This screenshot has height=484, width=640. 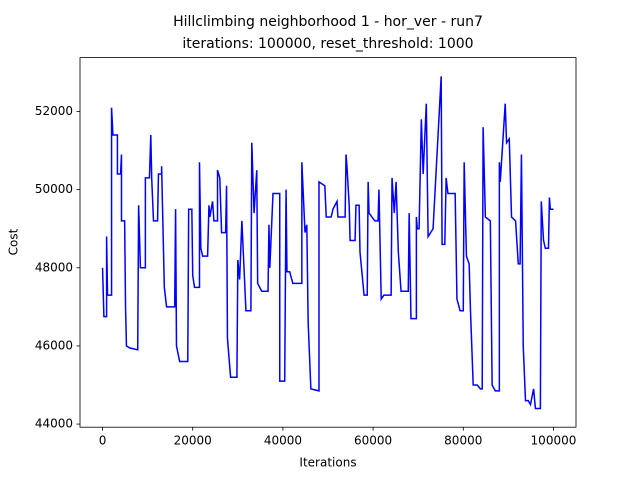 What do you see at coordinates (103, 441) in the screenshot?
I see `x-tick-label: 0` at bounding box center [103, 441].